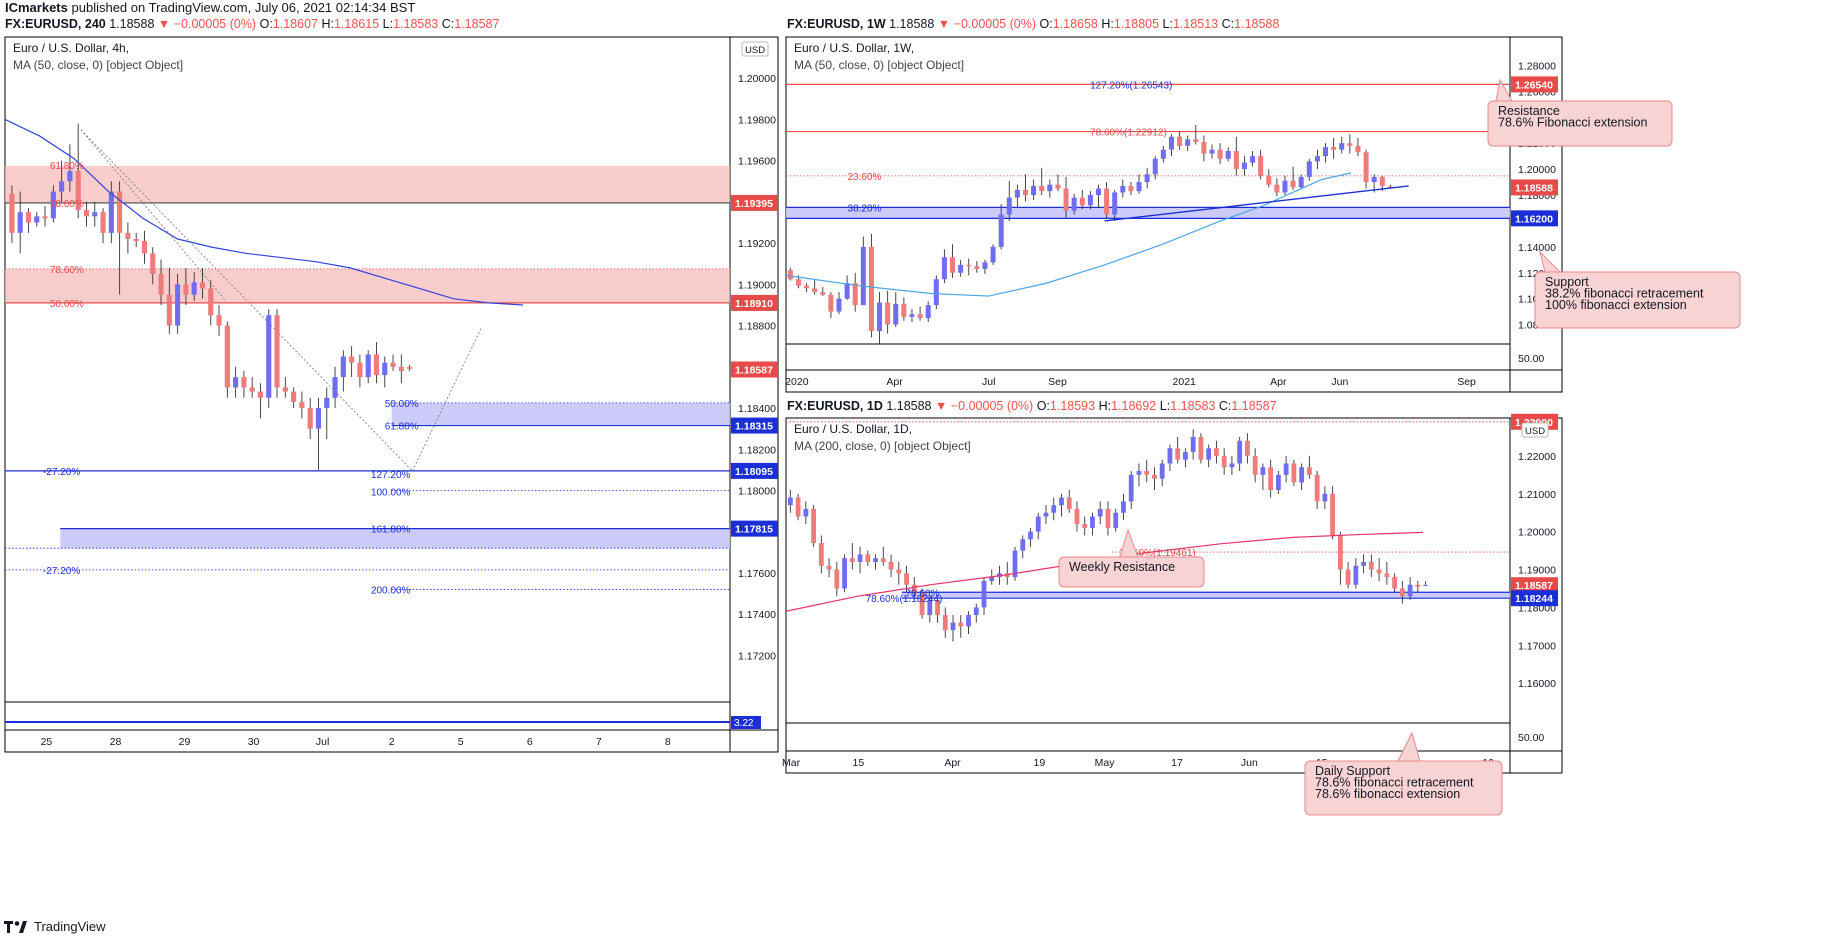  I want to click on d1-close-label: C:, so click(1225, 406).